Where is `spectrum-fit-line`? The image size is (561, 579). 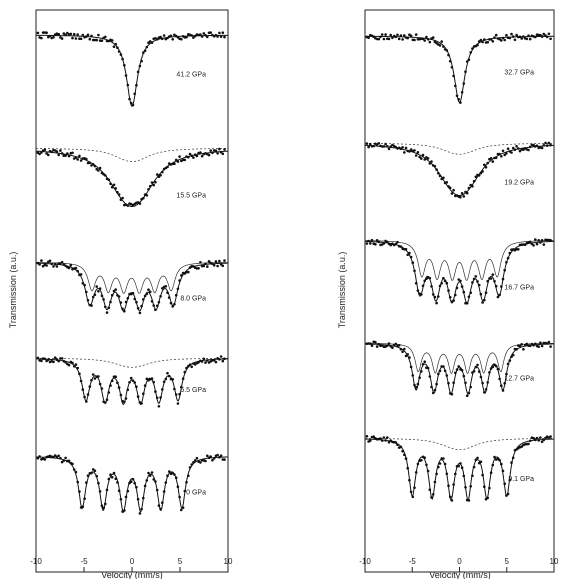 spectrum-fit-line is located at coordinates (459, 272).